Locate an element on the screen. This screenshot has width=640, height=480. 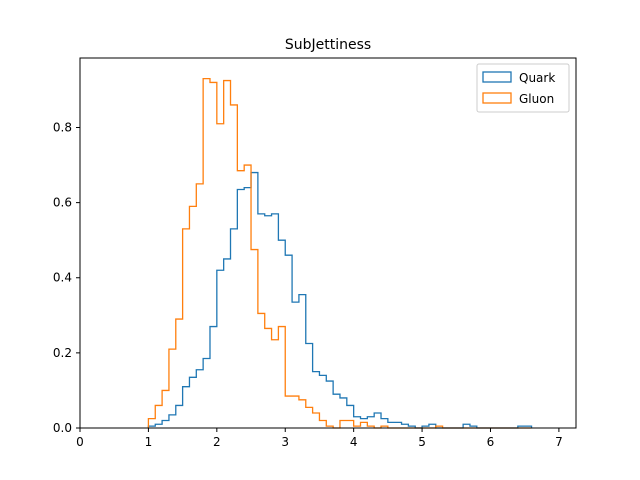
x-tick-label: 4 is located at coordinates (354, 442).